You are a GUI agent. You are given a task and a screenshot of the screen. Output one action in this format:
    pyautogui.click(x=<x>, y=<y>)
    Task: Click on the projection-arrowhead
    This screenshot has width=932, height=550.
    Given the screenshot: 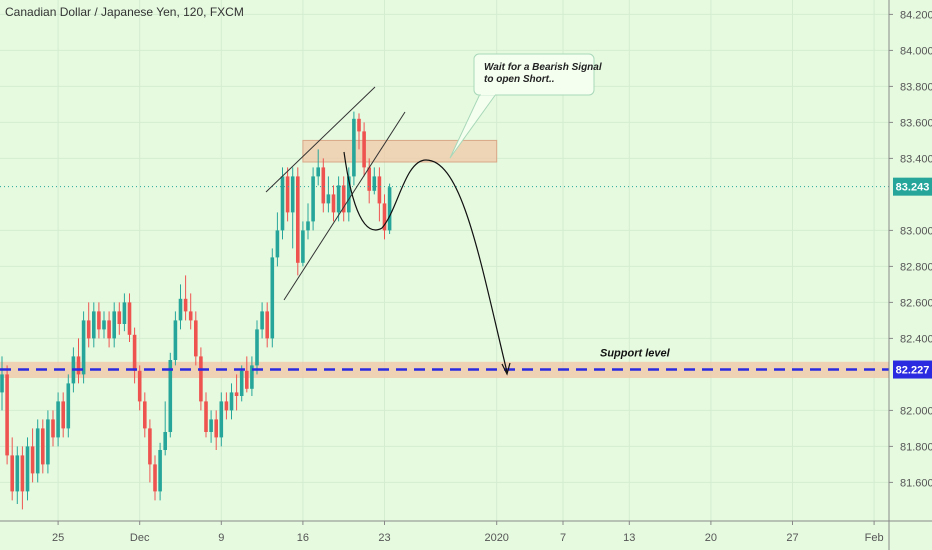 What is the action you would take?
    pyautogui.click(x=506, y=369)
    